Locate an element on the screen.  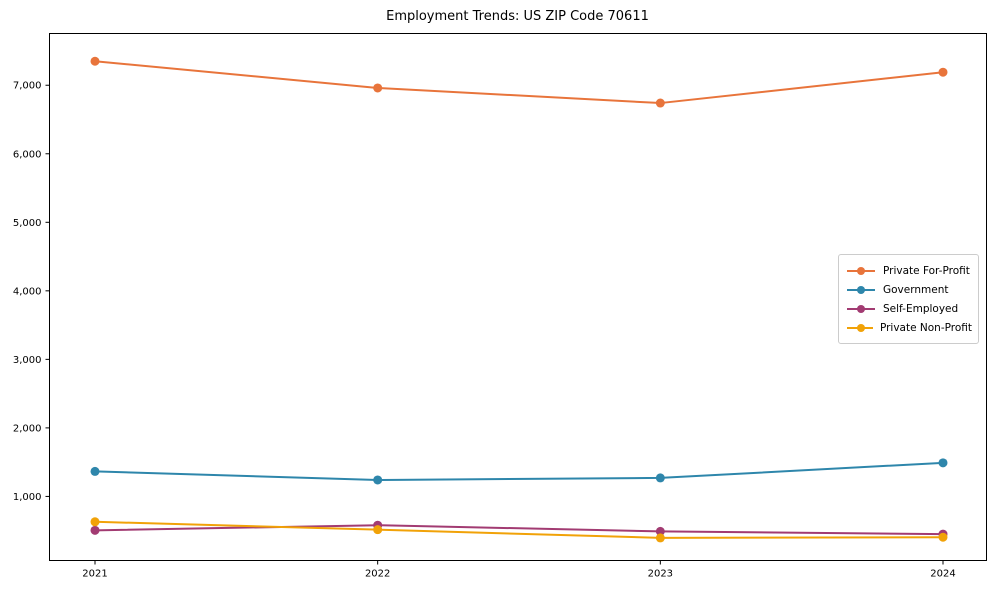
legend-label: Private Non-Profit is located at coordinates (925, 327).